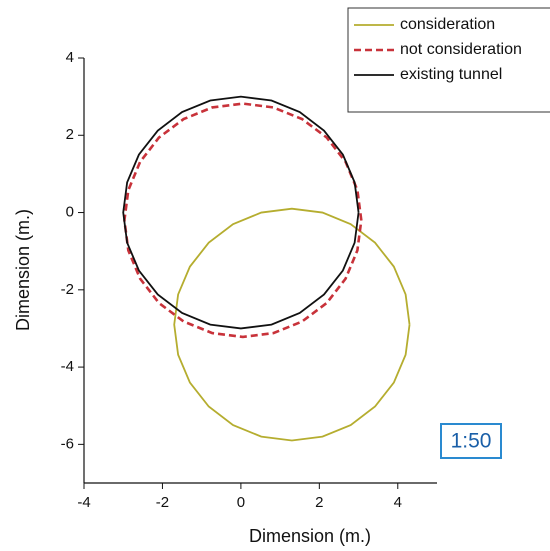 Image resolution: width=550 pixels, height=551 pixels. Describe the element at coordinates (162, 502) in the screenshot. I see `x-tick-label: -2` at that location.